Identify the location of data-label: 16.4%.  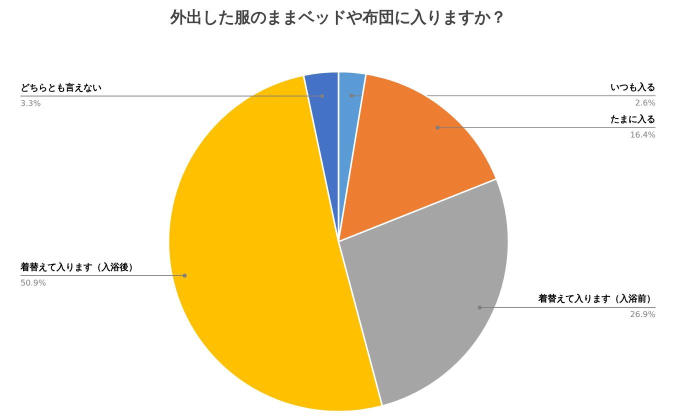
(643, 135).